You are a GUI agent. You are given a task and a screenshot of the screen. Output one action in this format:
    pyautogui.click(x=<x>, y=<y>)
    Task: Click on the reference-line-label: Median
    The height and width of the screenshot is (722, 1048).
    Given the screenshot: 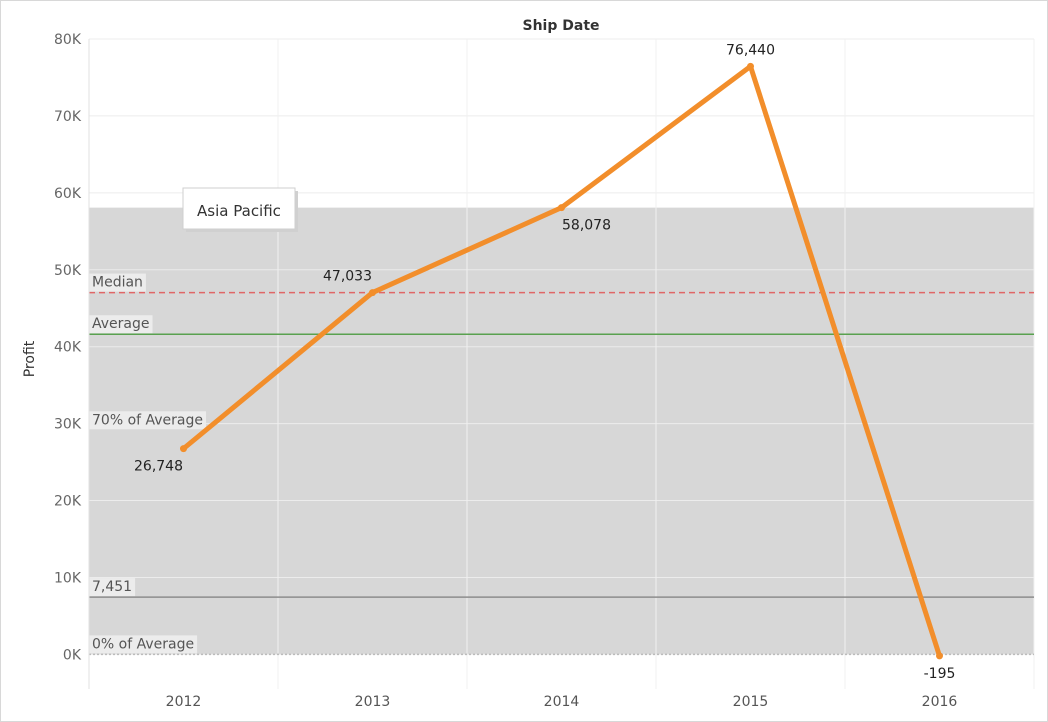 What is the action you would take?
    pyautogui.click(x=117, y=283)
    